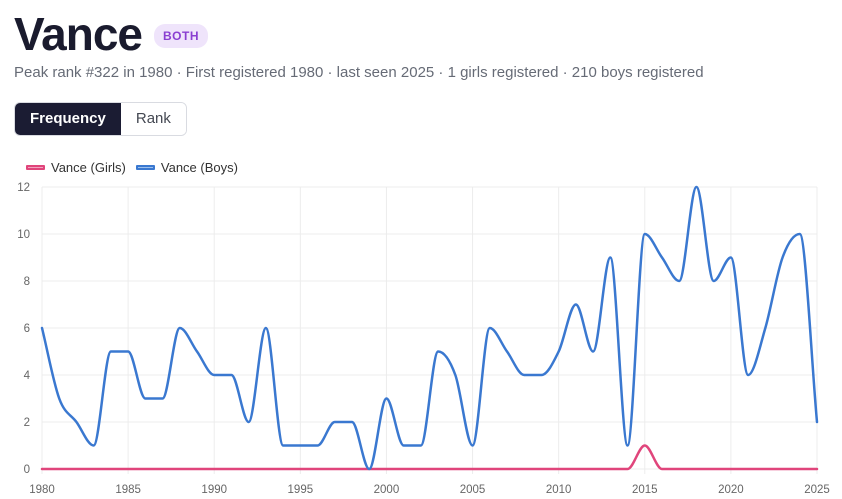 The width and height of the screenshot is (842, 499). I want to click on header: Vance BOTH, so click(111, 34).